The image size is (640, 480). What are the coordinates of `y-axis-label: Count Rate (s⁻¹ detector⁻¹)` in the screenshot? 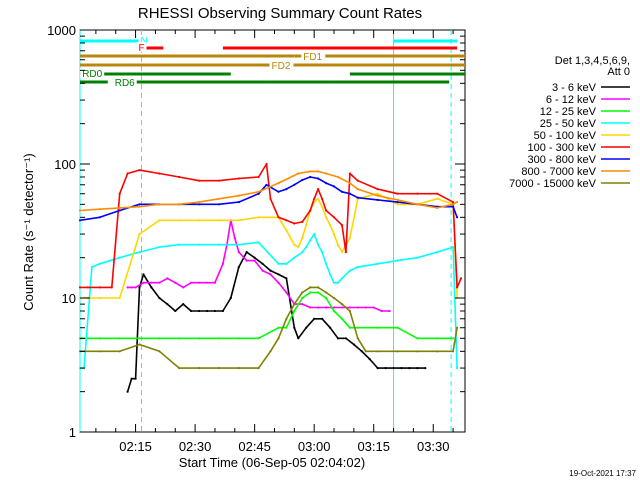 It's located at (28, 232).